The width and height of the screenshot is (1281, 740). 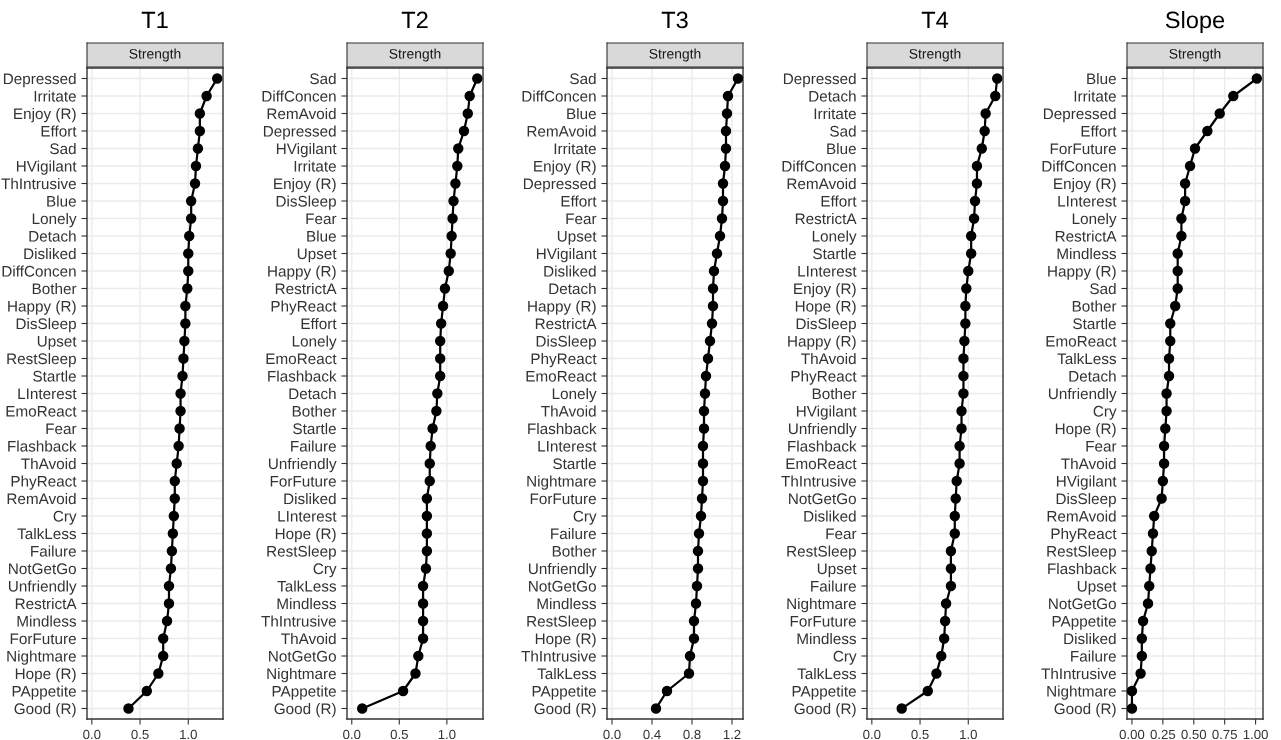 I want to click on x-tick-label: 1.0, so click(x=447, y=734).